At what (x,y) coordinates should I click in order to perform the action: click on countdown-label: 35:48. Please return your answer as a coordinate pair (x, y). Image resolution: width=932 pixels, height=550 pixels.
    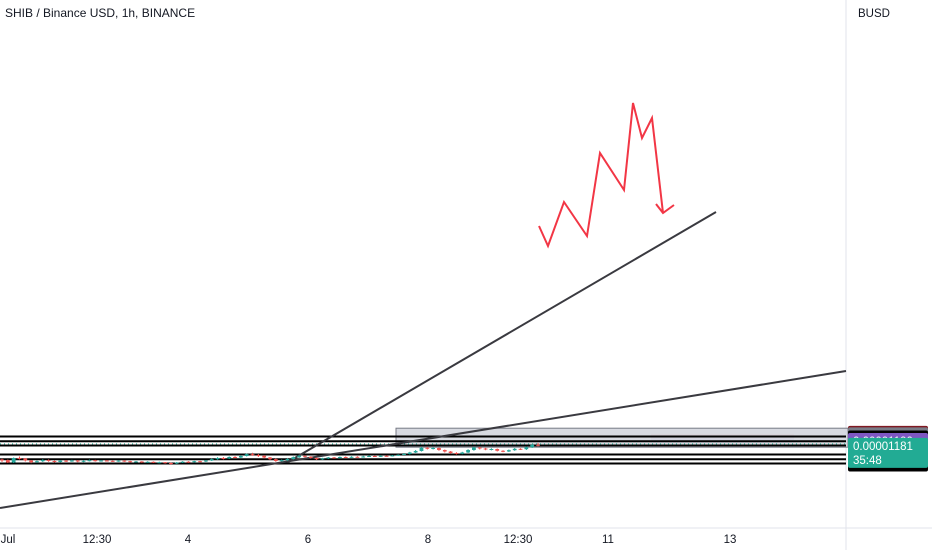
    Looking at the image, I should click on (867, 461).